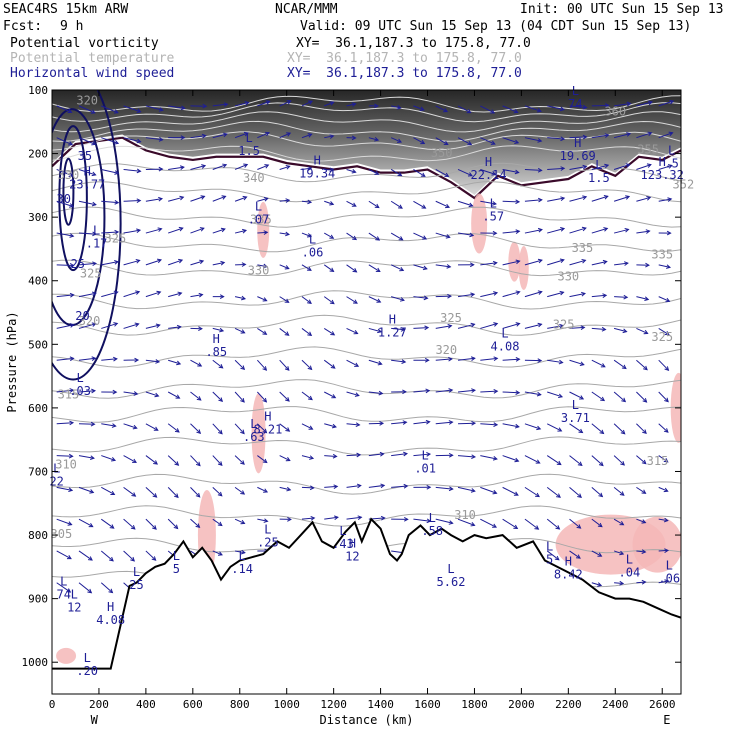 The image size is (740, 740). I want to click on x-tick-label: 2400, so click(615, 704).